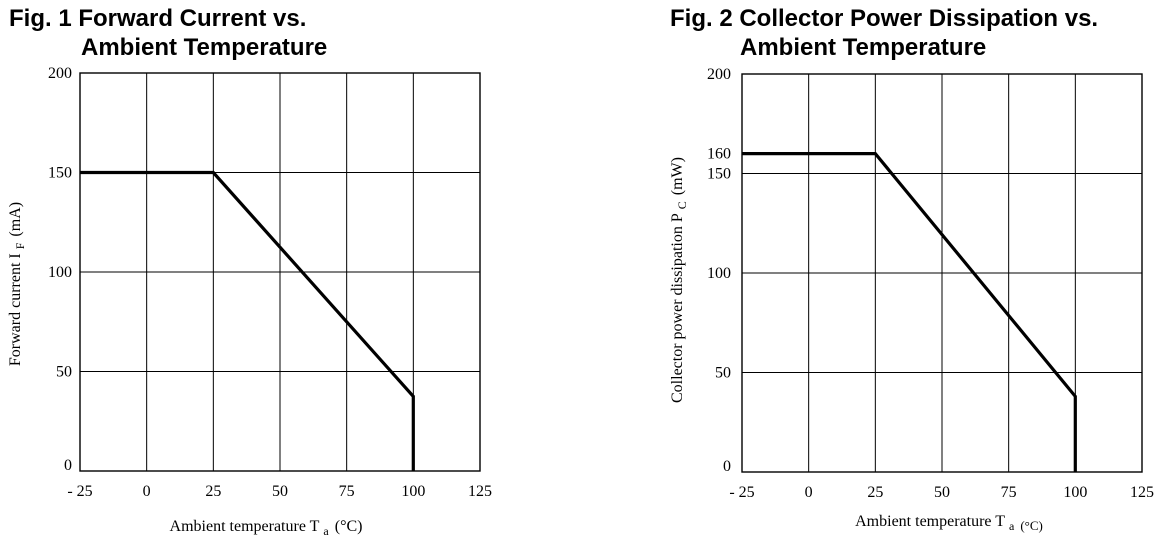 The height and width of the screenshot is (541, 1166). Describe the element at coordinates (158, 18) in the screenshot. I see `chart-title-line-1: Fig. 1 Forward Current vs.` at that location.